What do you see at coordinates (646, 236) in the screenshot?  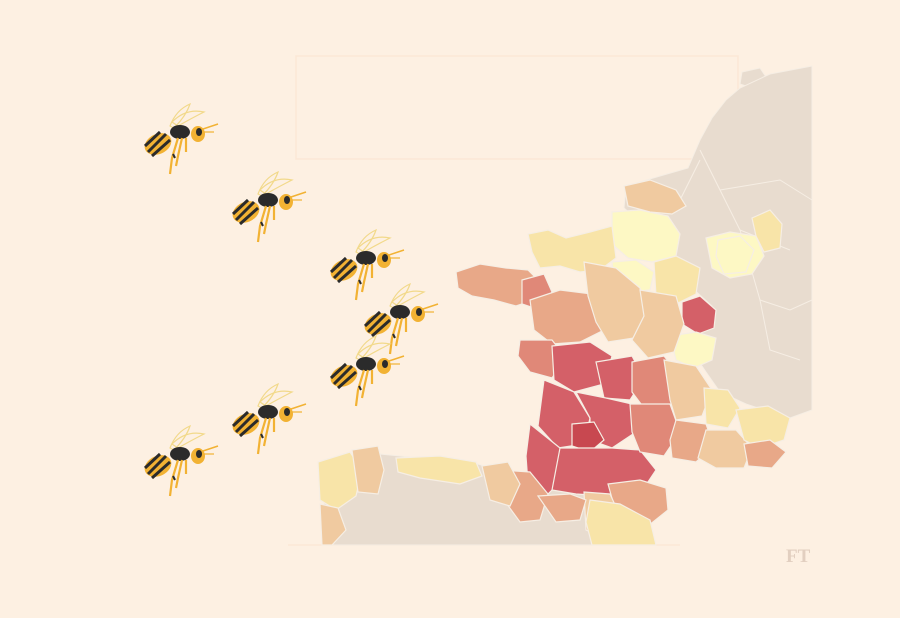 I see `region-picardie` at bounding box center [646, 236].